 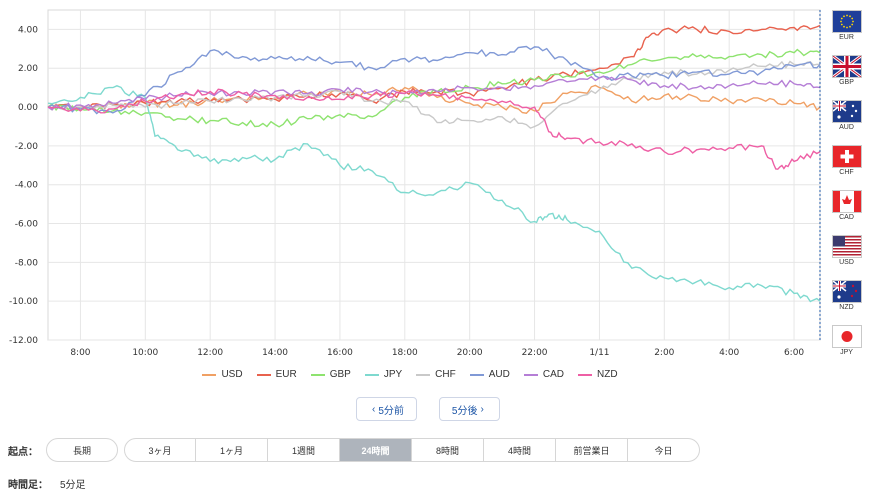 I want to click on flag-label: CAD, so click(x=846, y=217).